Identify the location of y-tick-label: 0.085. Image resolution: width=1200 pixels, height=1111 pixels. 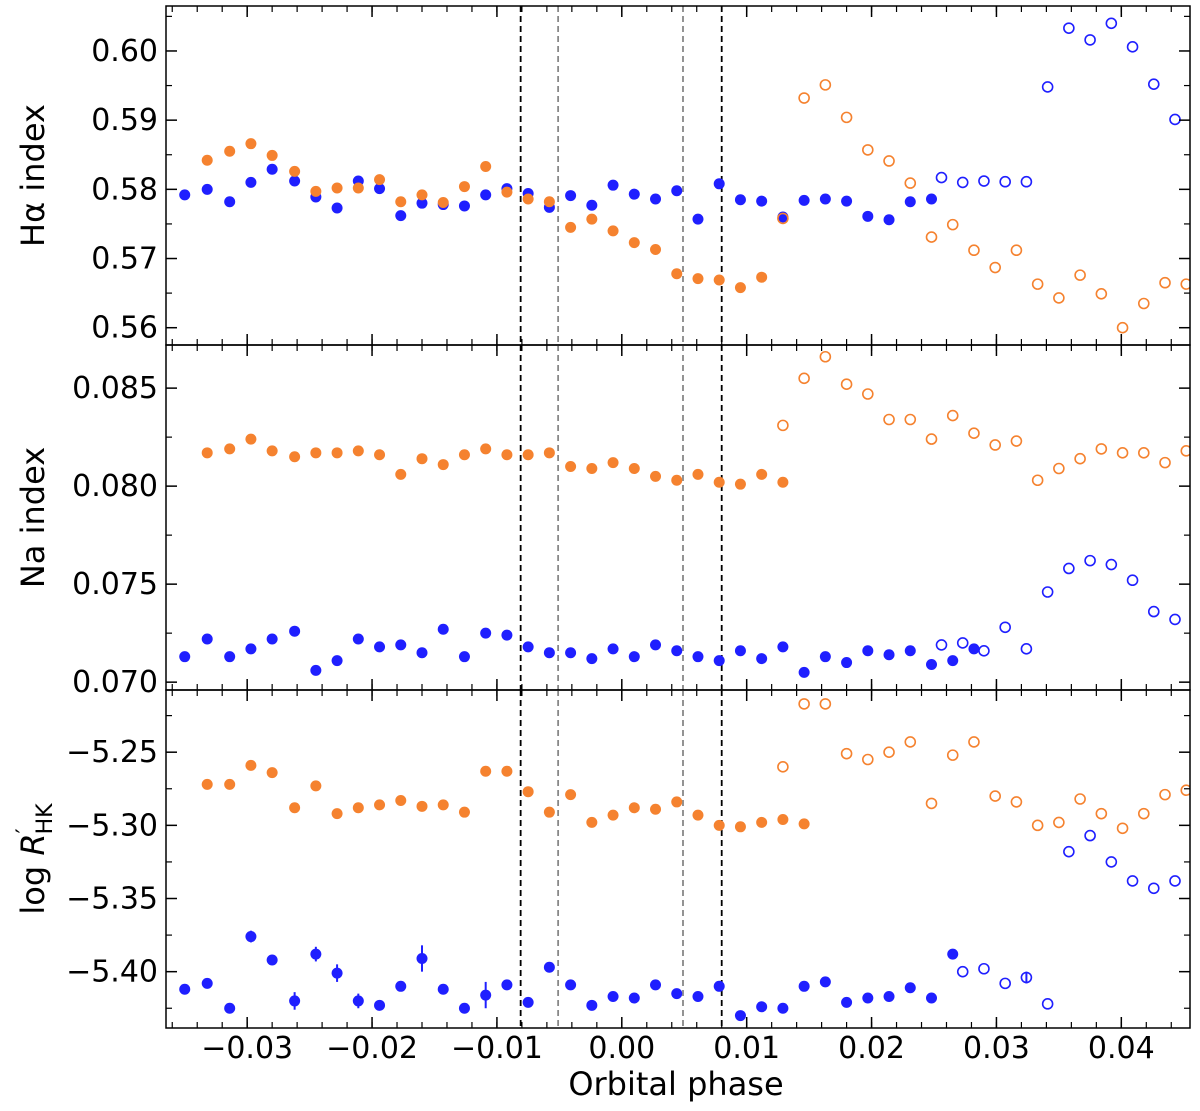
(115, 388).